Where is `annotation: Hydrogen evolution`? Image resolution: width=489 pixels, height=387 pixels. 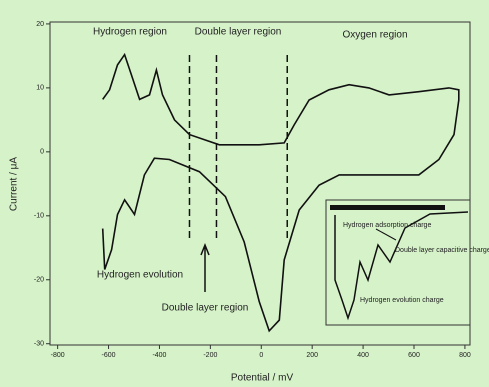 annotation: Hydrogen evolution is located at coordinates (140, 275).